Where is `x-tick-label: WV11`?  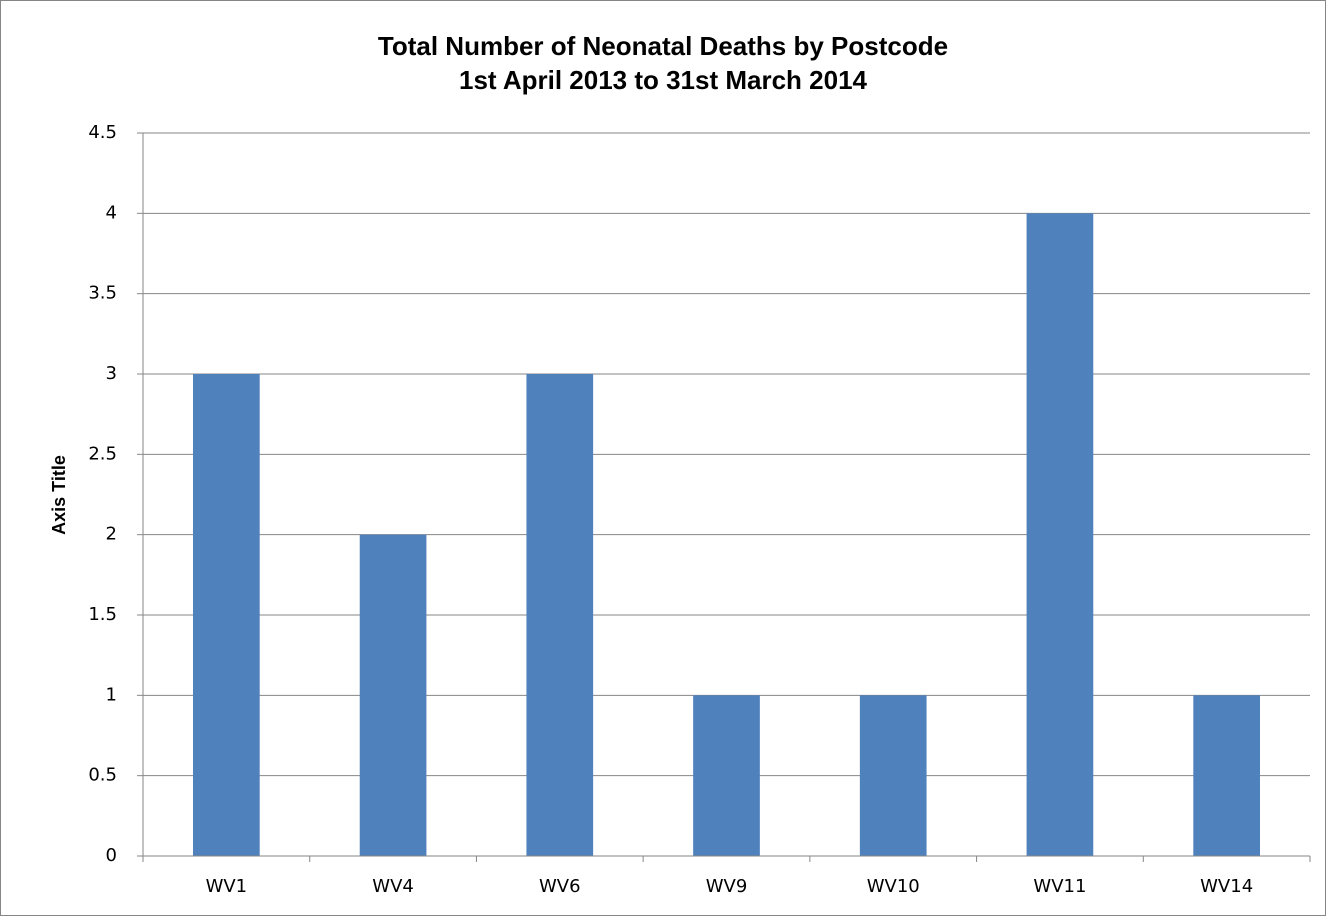
x-tick-label: WV11 is located at coordinates (1059, 886).